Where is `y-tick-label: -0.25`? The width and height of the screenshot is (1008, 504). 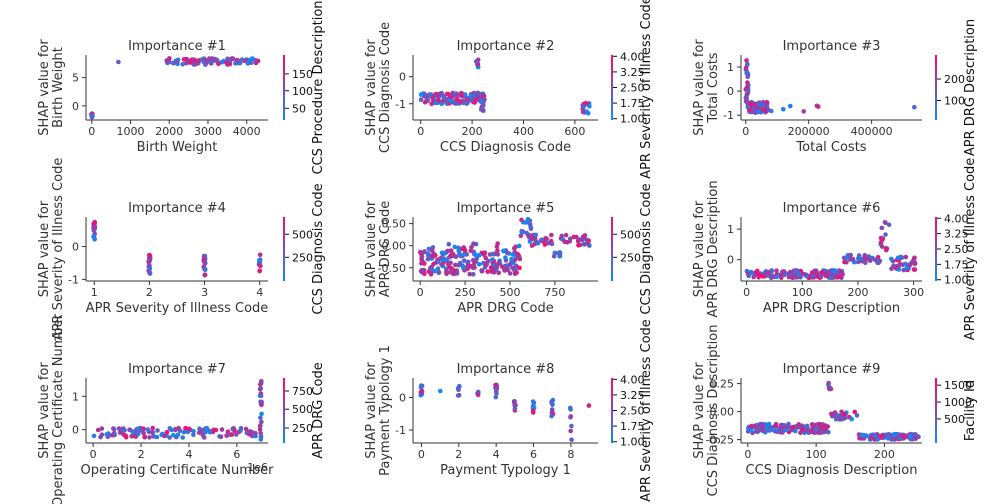 y-tick-label: -0.25 is located at coordinates (720, 440).